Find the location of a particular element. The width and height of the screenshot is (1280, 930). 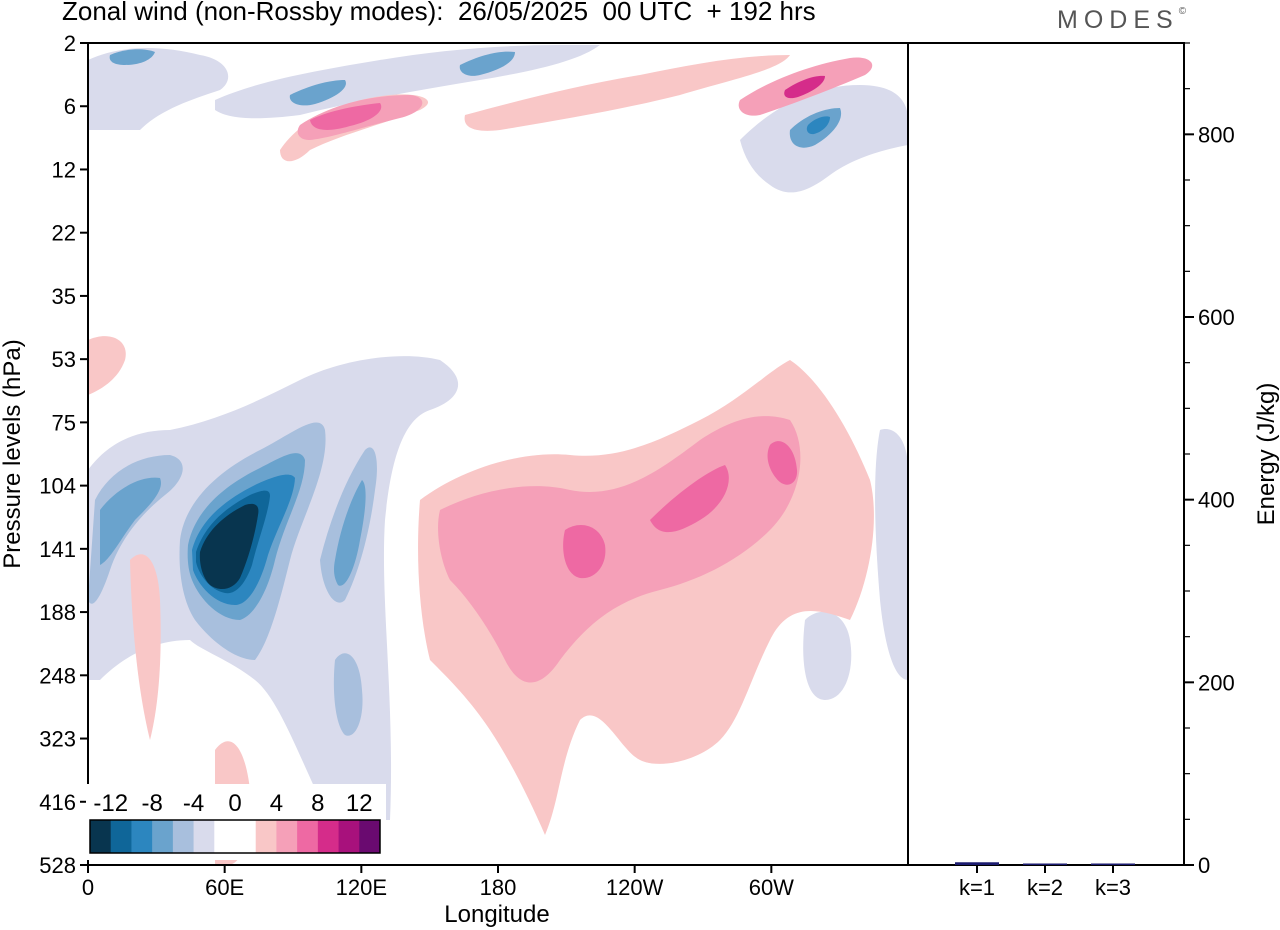

neg-region-east-edge is located at coordinates (891, 554).